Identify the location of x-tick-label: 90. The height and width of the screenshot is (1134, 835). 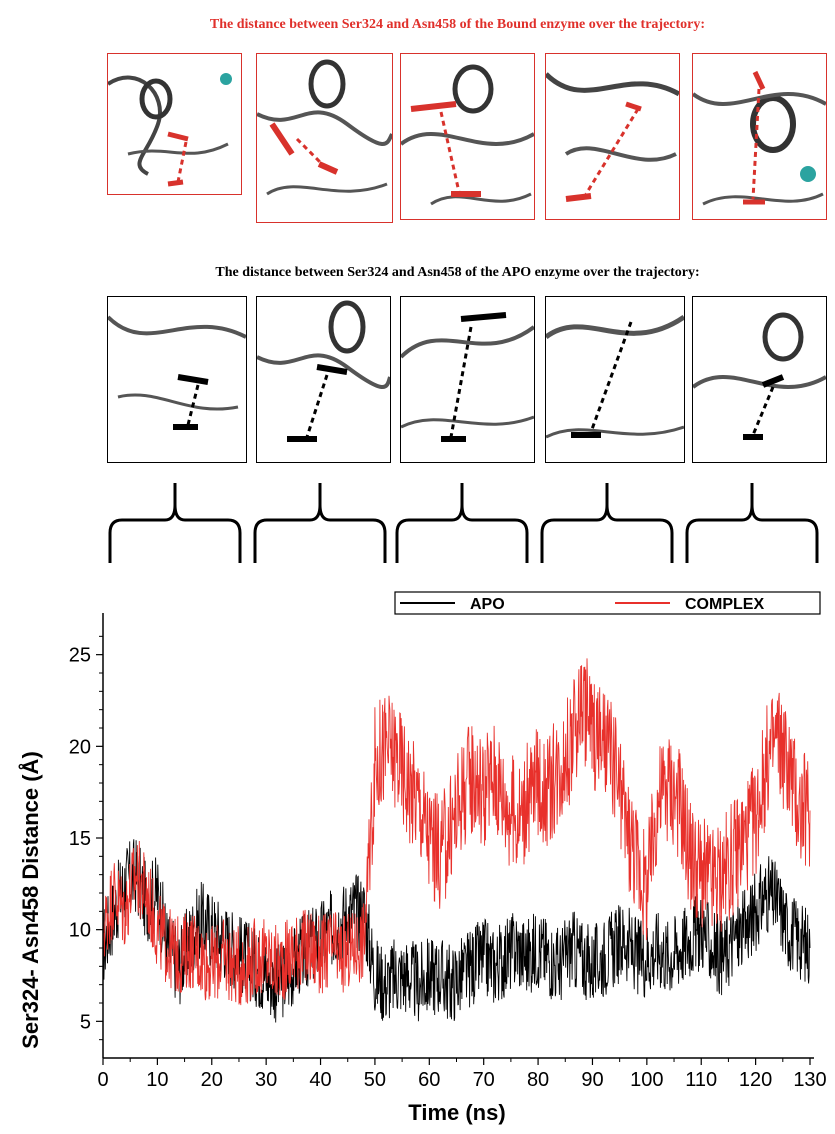
(592, 1080).